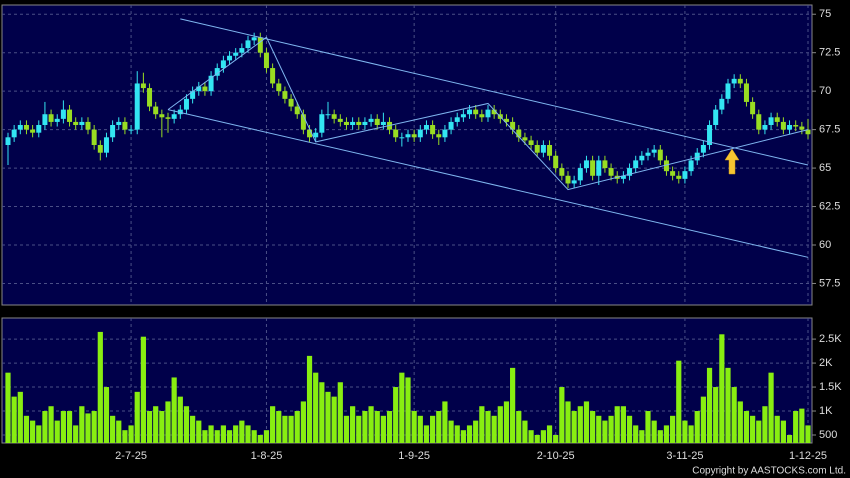 Image resolution: width=850 pixels, height=478 pixels. What do you see at coordinates (829, 206) in the screenshot?
I see `y-tick-label: 62.5` at bounding box center [829, 206].